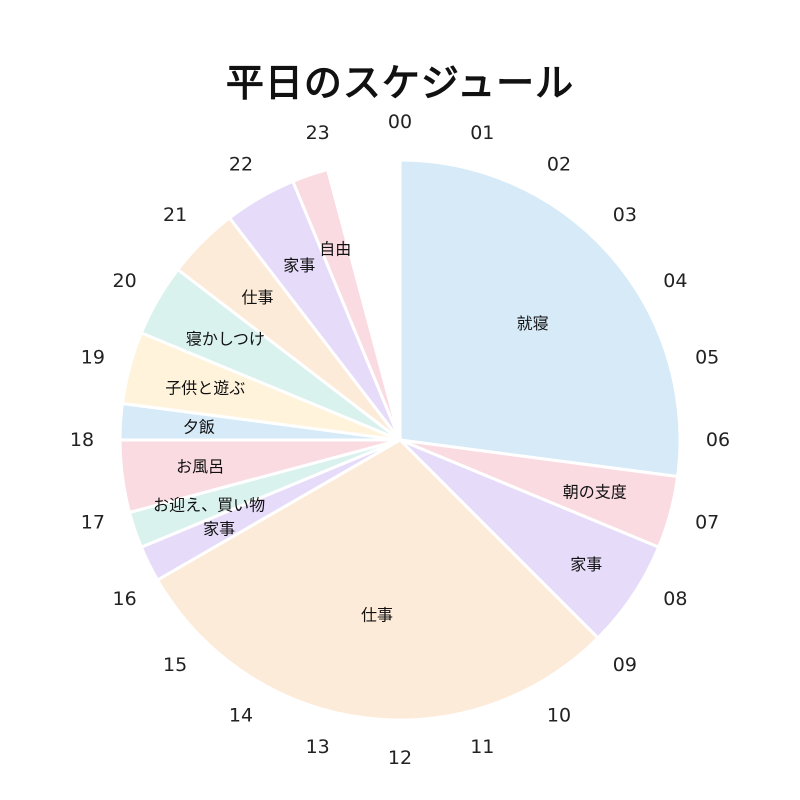 The width and height of the screenshot is (800, 800). Describe the element at coordinates (225, 339) in the screenshot. I see `slice-label: 寝かしつけ` at that location.